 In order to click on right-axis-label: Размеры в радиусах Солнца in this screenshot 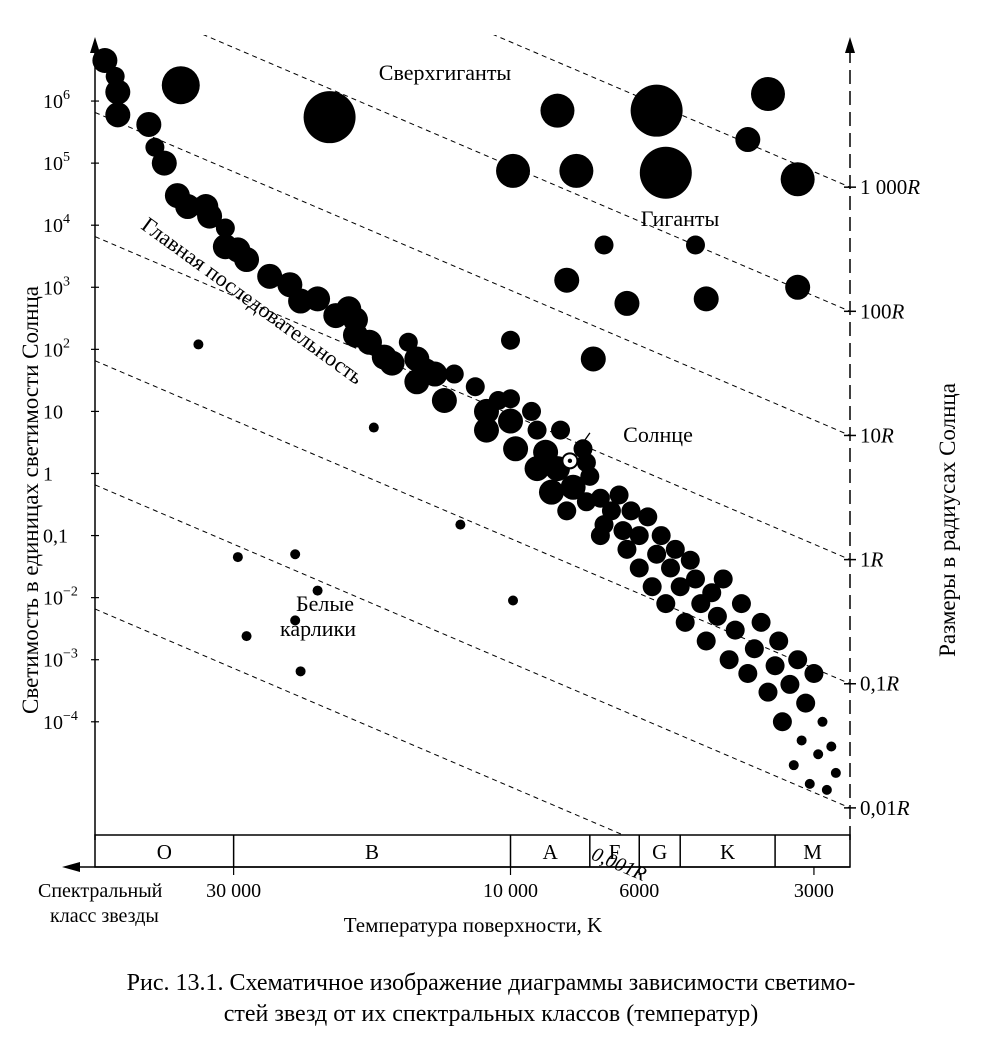, I will do `click(947, 520)`.